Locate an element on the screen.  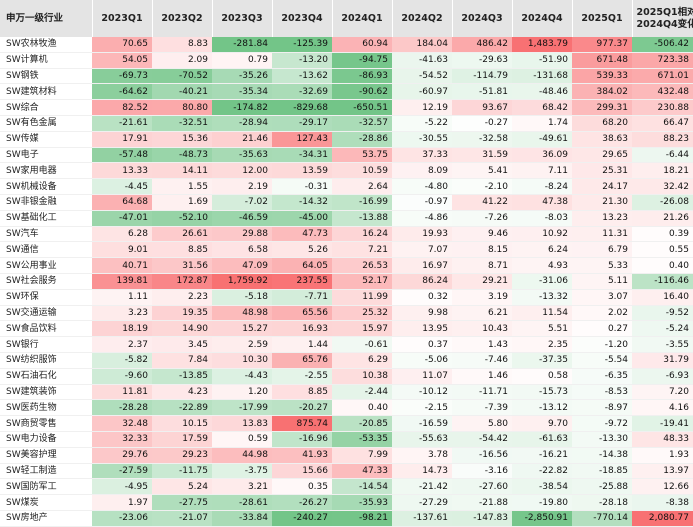
change-cell: 723.38 is located at coordinates (662, 60).